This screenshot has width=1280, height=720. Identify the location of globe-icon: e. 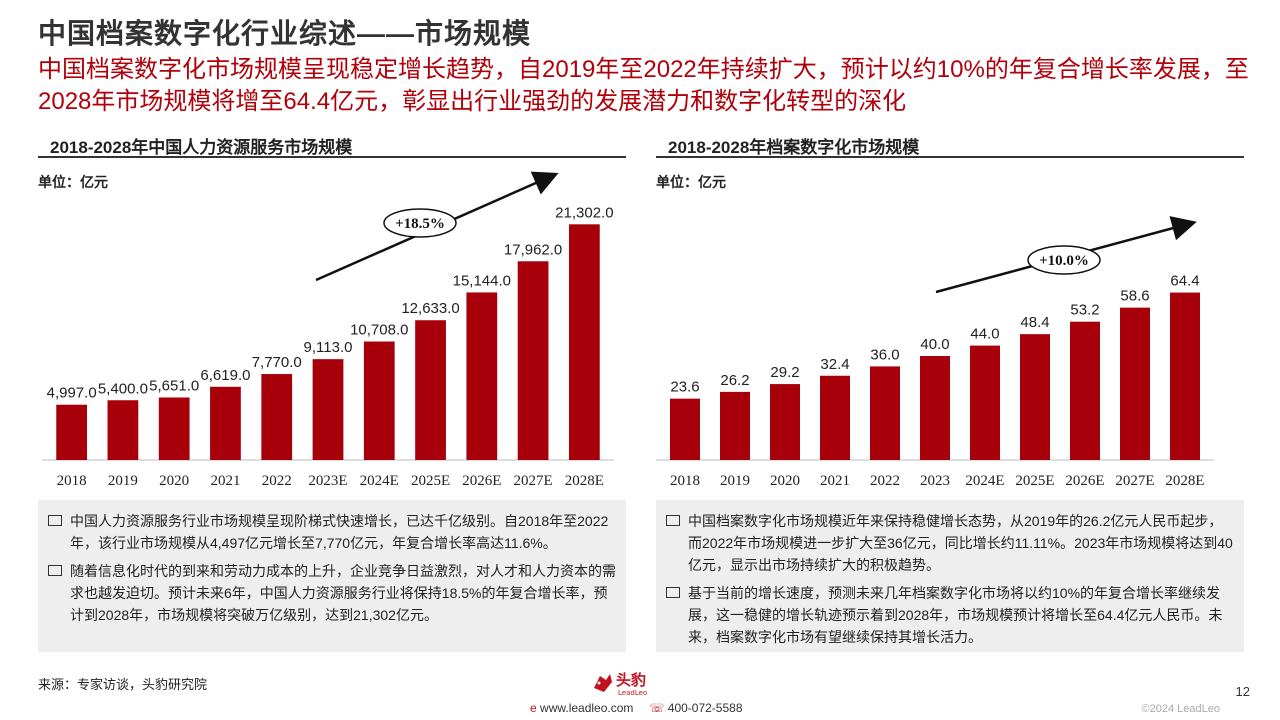
(533, 708).